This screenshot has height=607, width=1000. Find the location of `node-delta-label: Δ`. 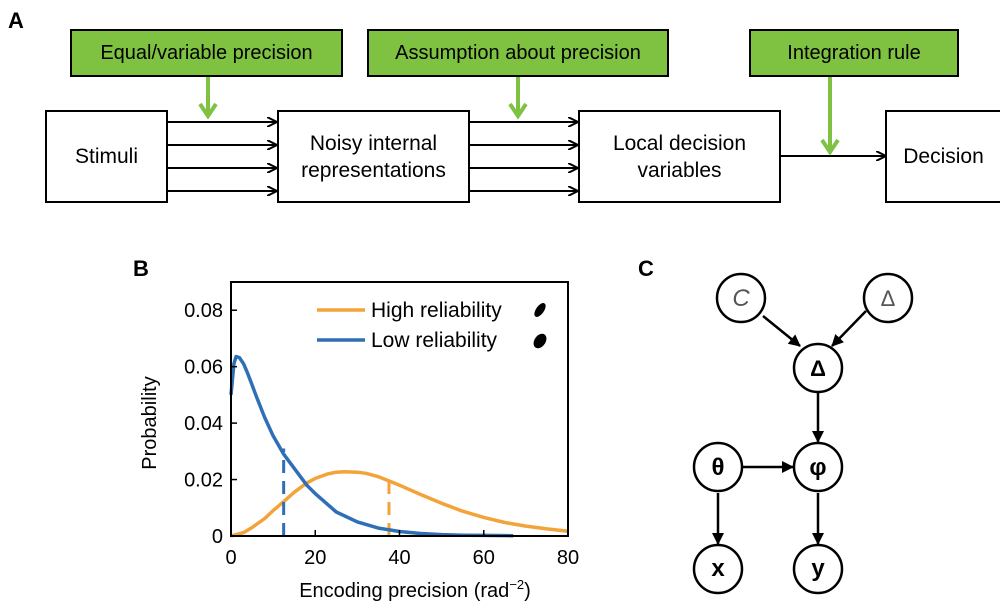

node-delta-label: Δ is located at coordinates (818, 368).